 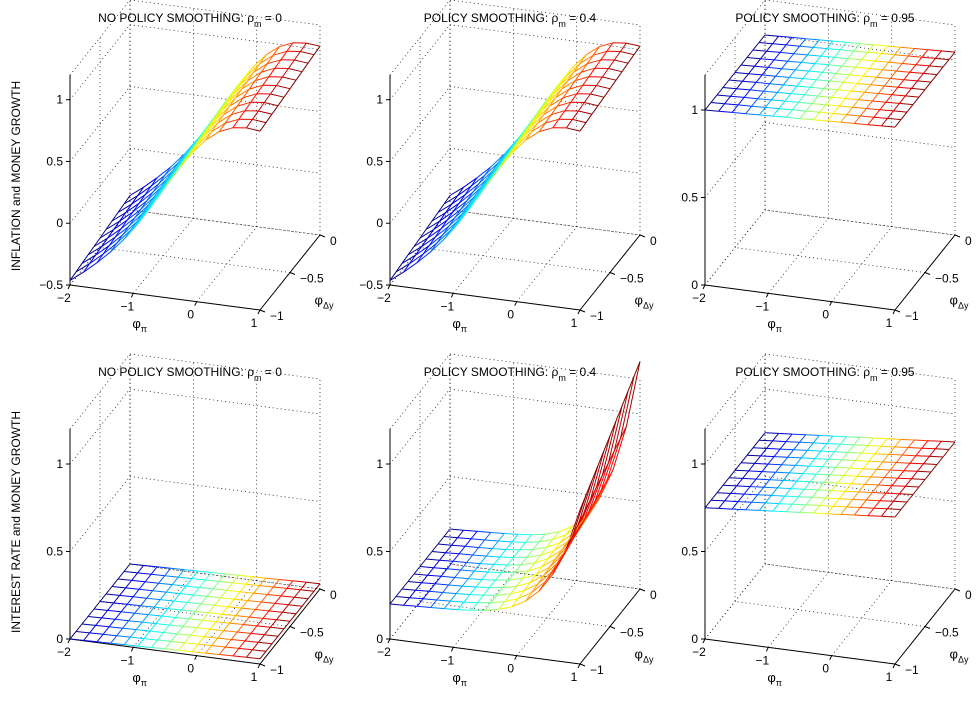 I want to click on z-tick-label: 1, so click(x=59, y=100).